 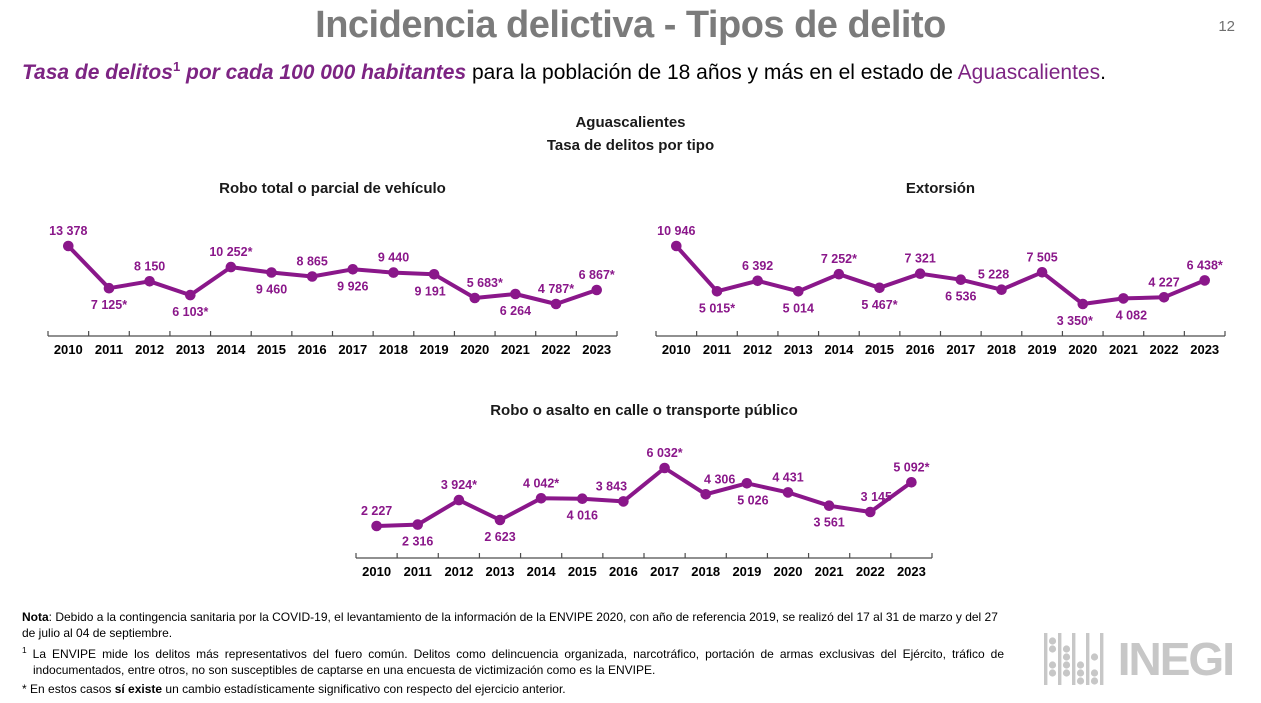 What do you see at coordinates (68, 231) in the screenshot?
I see `data-label: 13 378` at bounding box center [68, 231].